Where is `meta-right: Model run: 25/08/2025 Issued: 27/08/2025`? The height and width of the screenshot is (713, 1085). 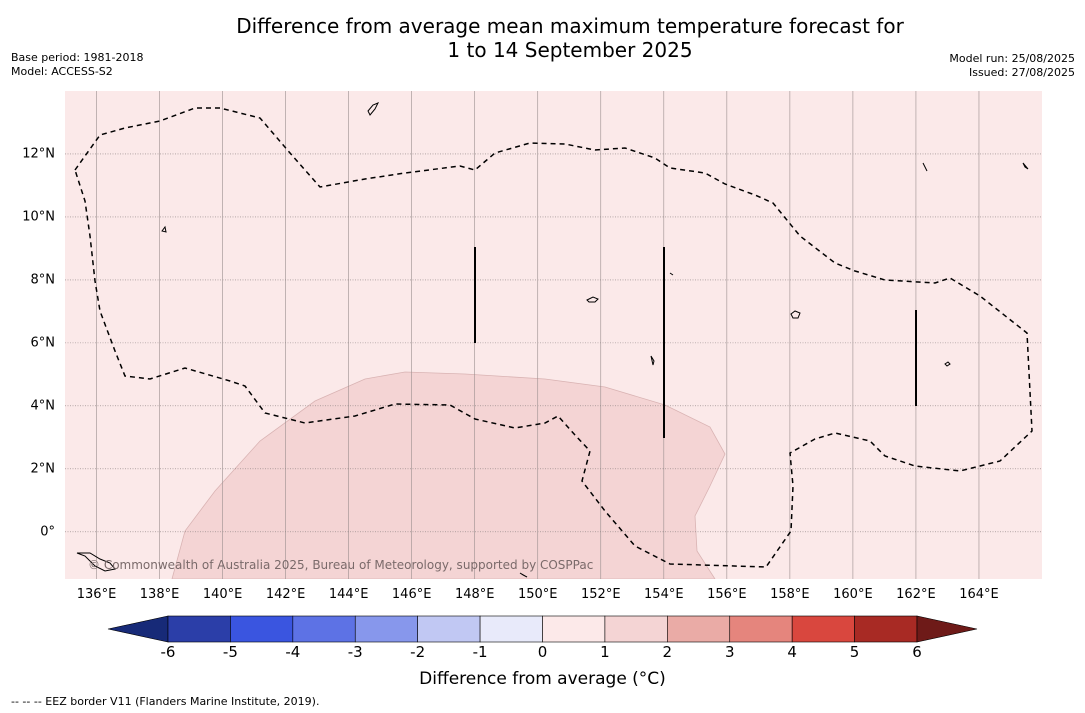
meta-right: Model run: 25/08/2025 Issued: 27/08/2025 is located at coordinates (1012, 66).